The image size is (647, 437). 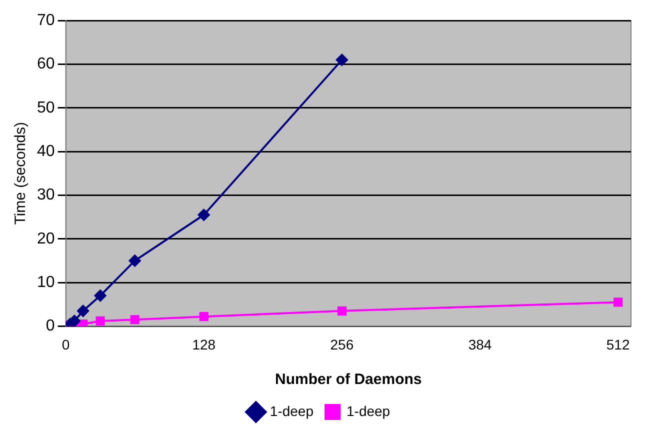 I want to click on y-tick-label: 50, so click(x=46, y=107).